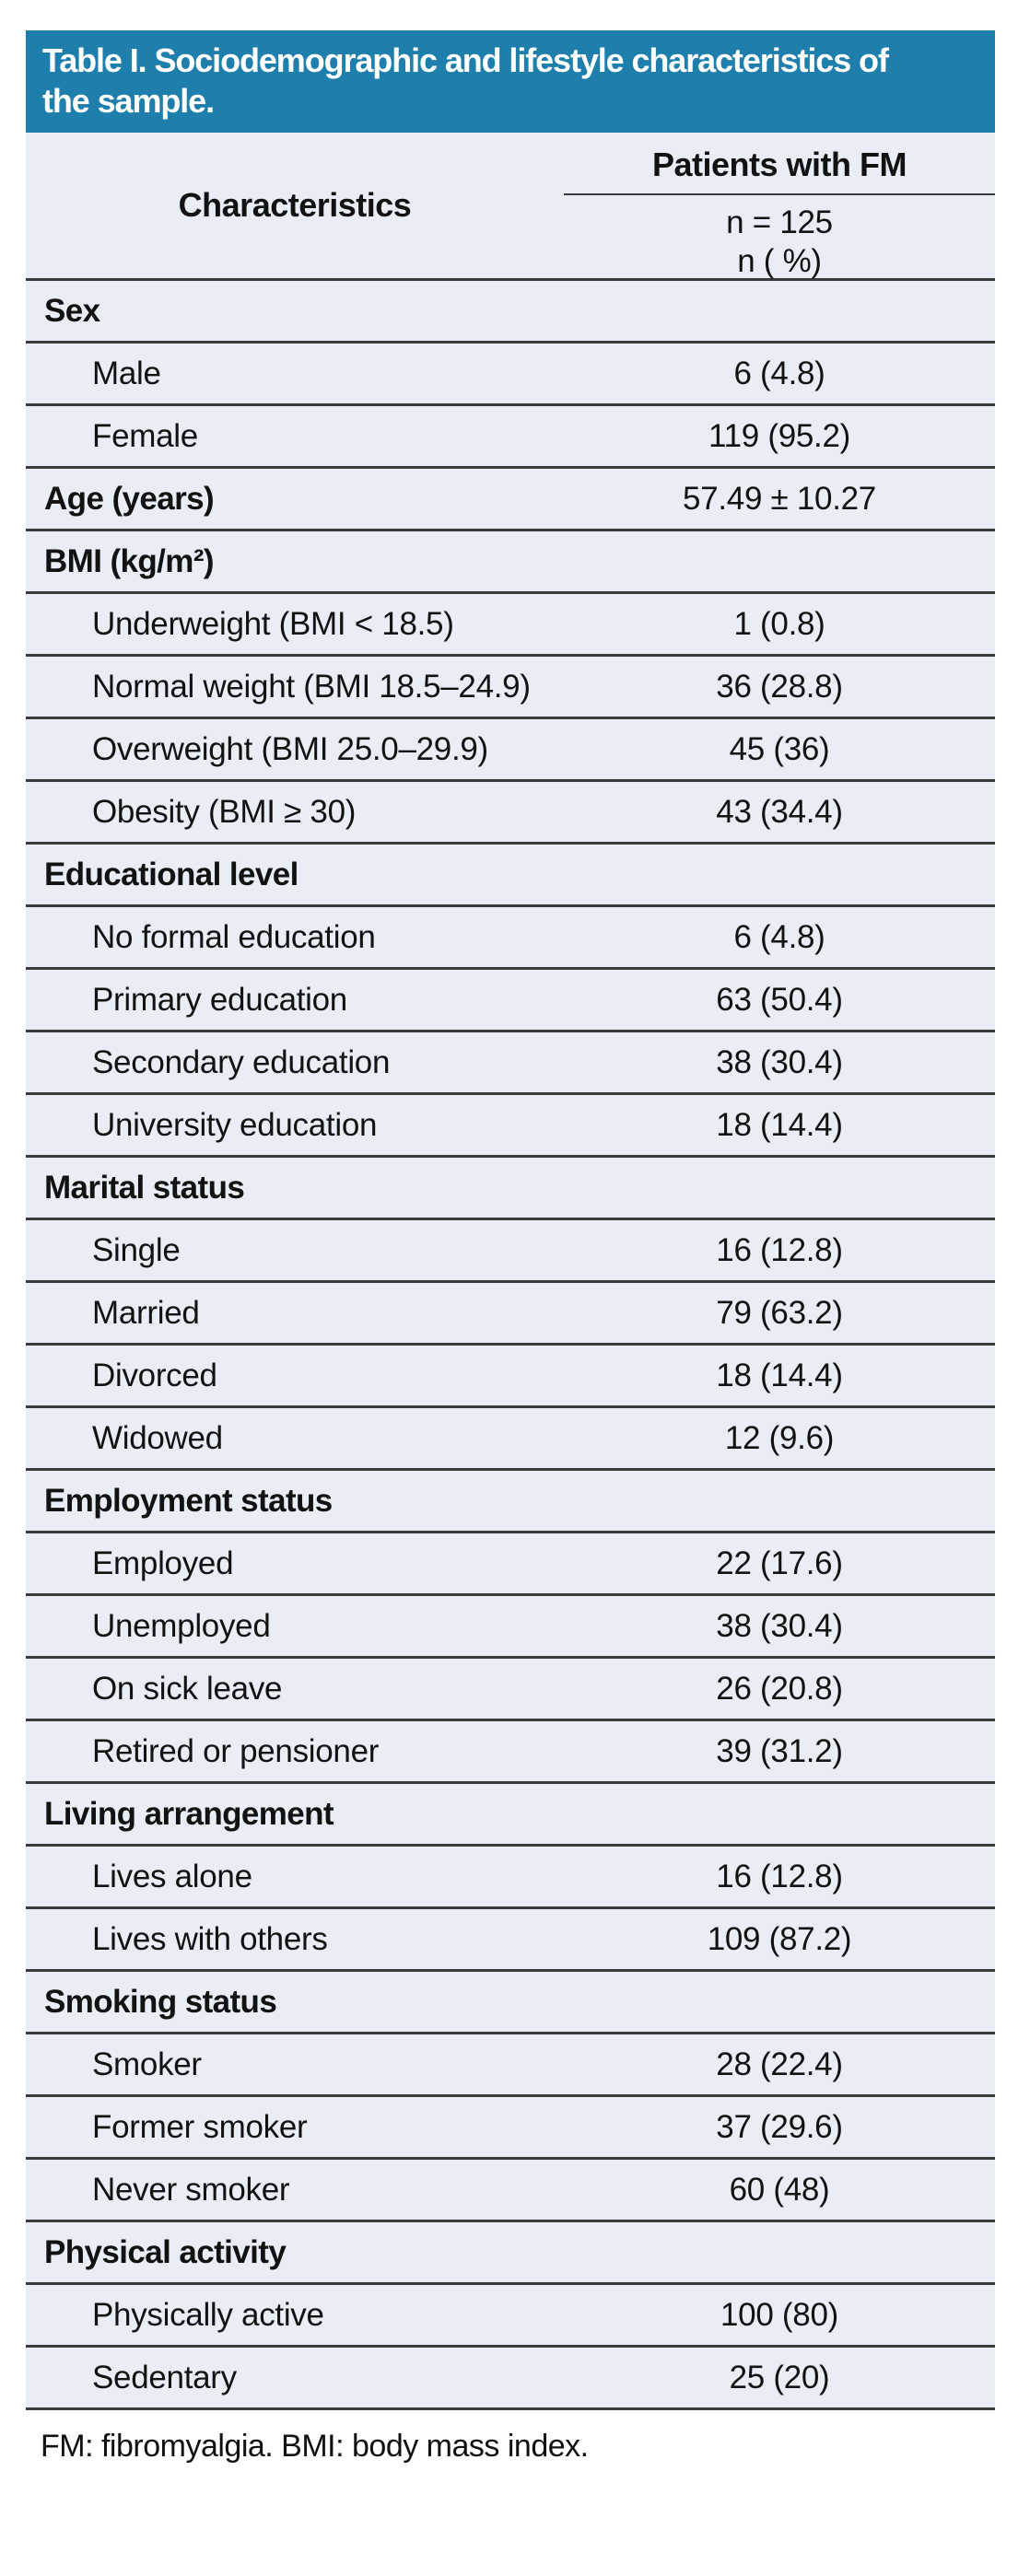 This screenshot has height=2576, width=1030. I want to click on row-value: 39 (31.2), so click(780, 1750).